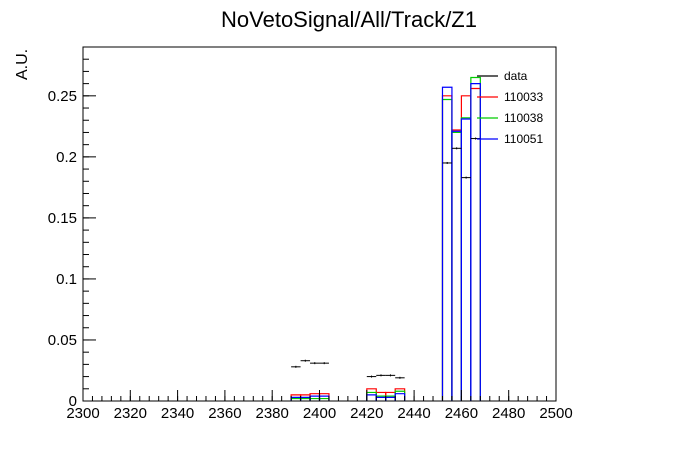 Image resolution: width=696 pixels, height=472 pixels. Describe the element at coordinates (461, 413) in the screenshot. I see `x-tick-label: 2460` at that location.